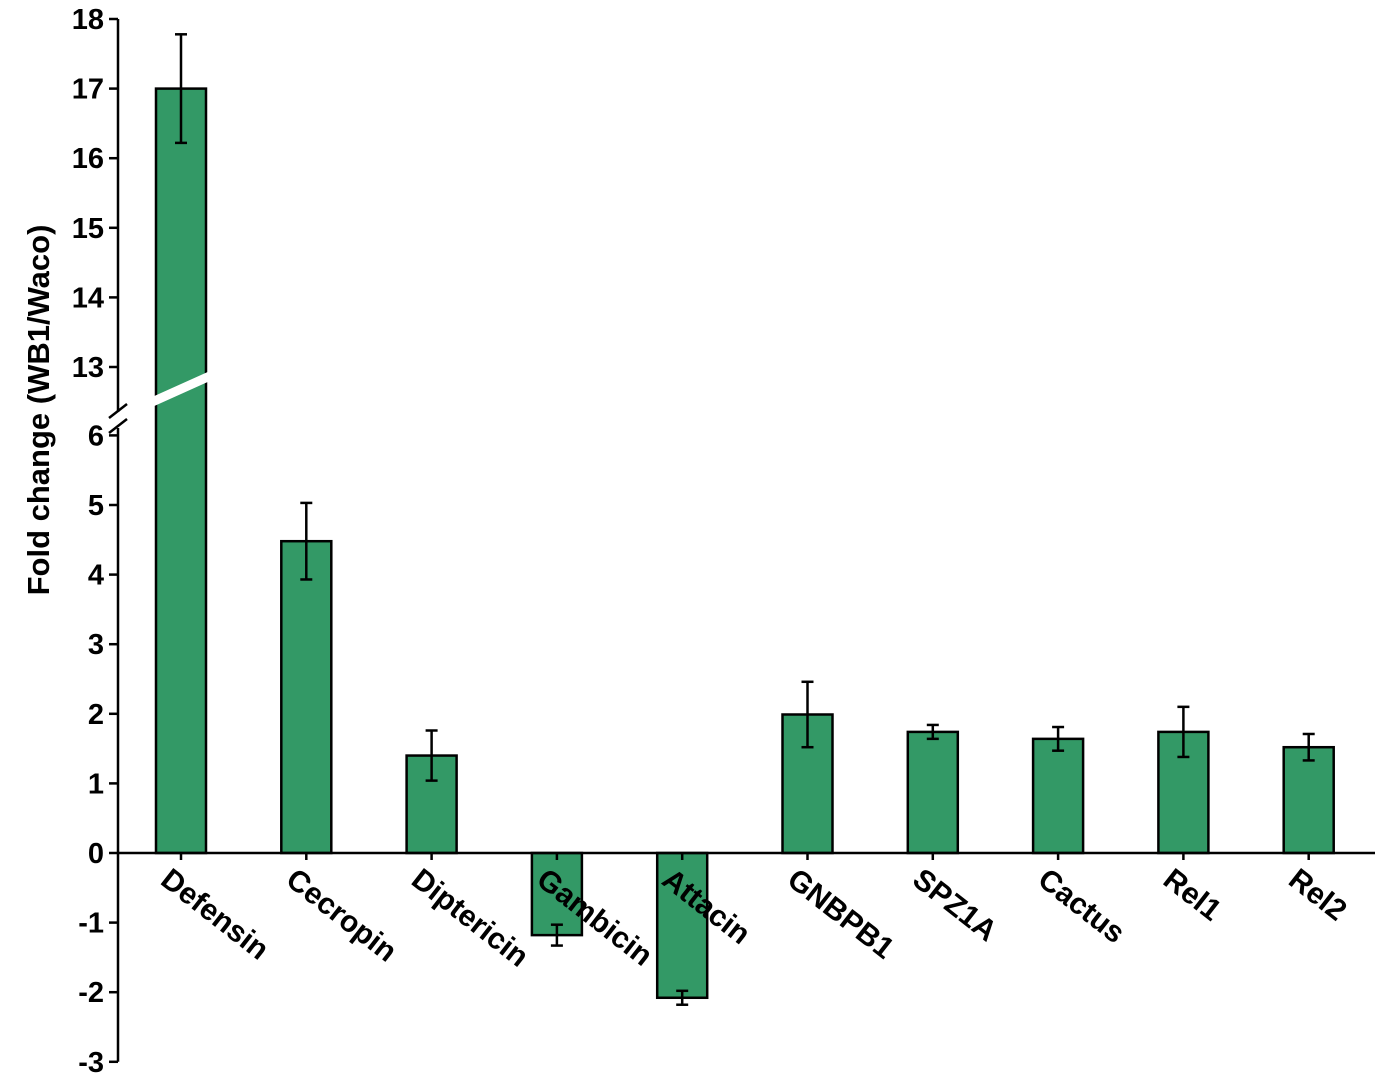 The height and width of the screenshot is (1085, 1381). What do you see at coordinates (88, 159) in the screenshot?
I see `y-tick-label: 16` at bounding box center [88, 159].